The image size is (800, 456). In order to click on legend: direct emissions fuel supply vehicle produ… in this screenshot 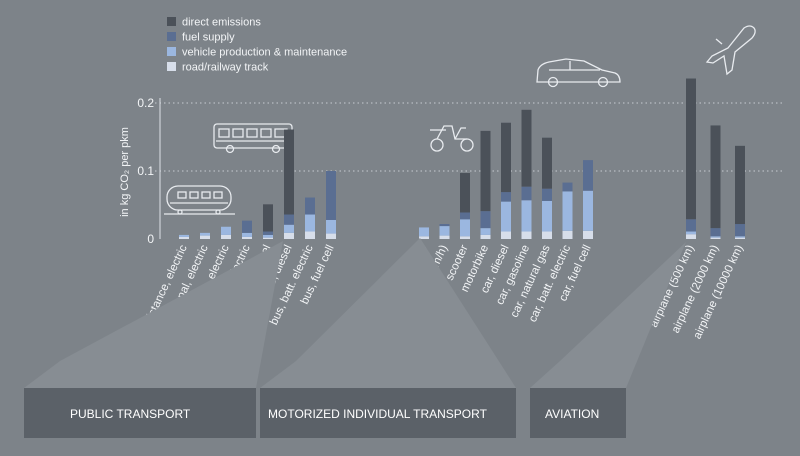, I will do `click(257, 45)`.